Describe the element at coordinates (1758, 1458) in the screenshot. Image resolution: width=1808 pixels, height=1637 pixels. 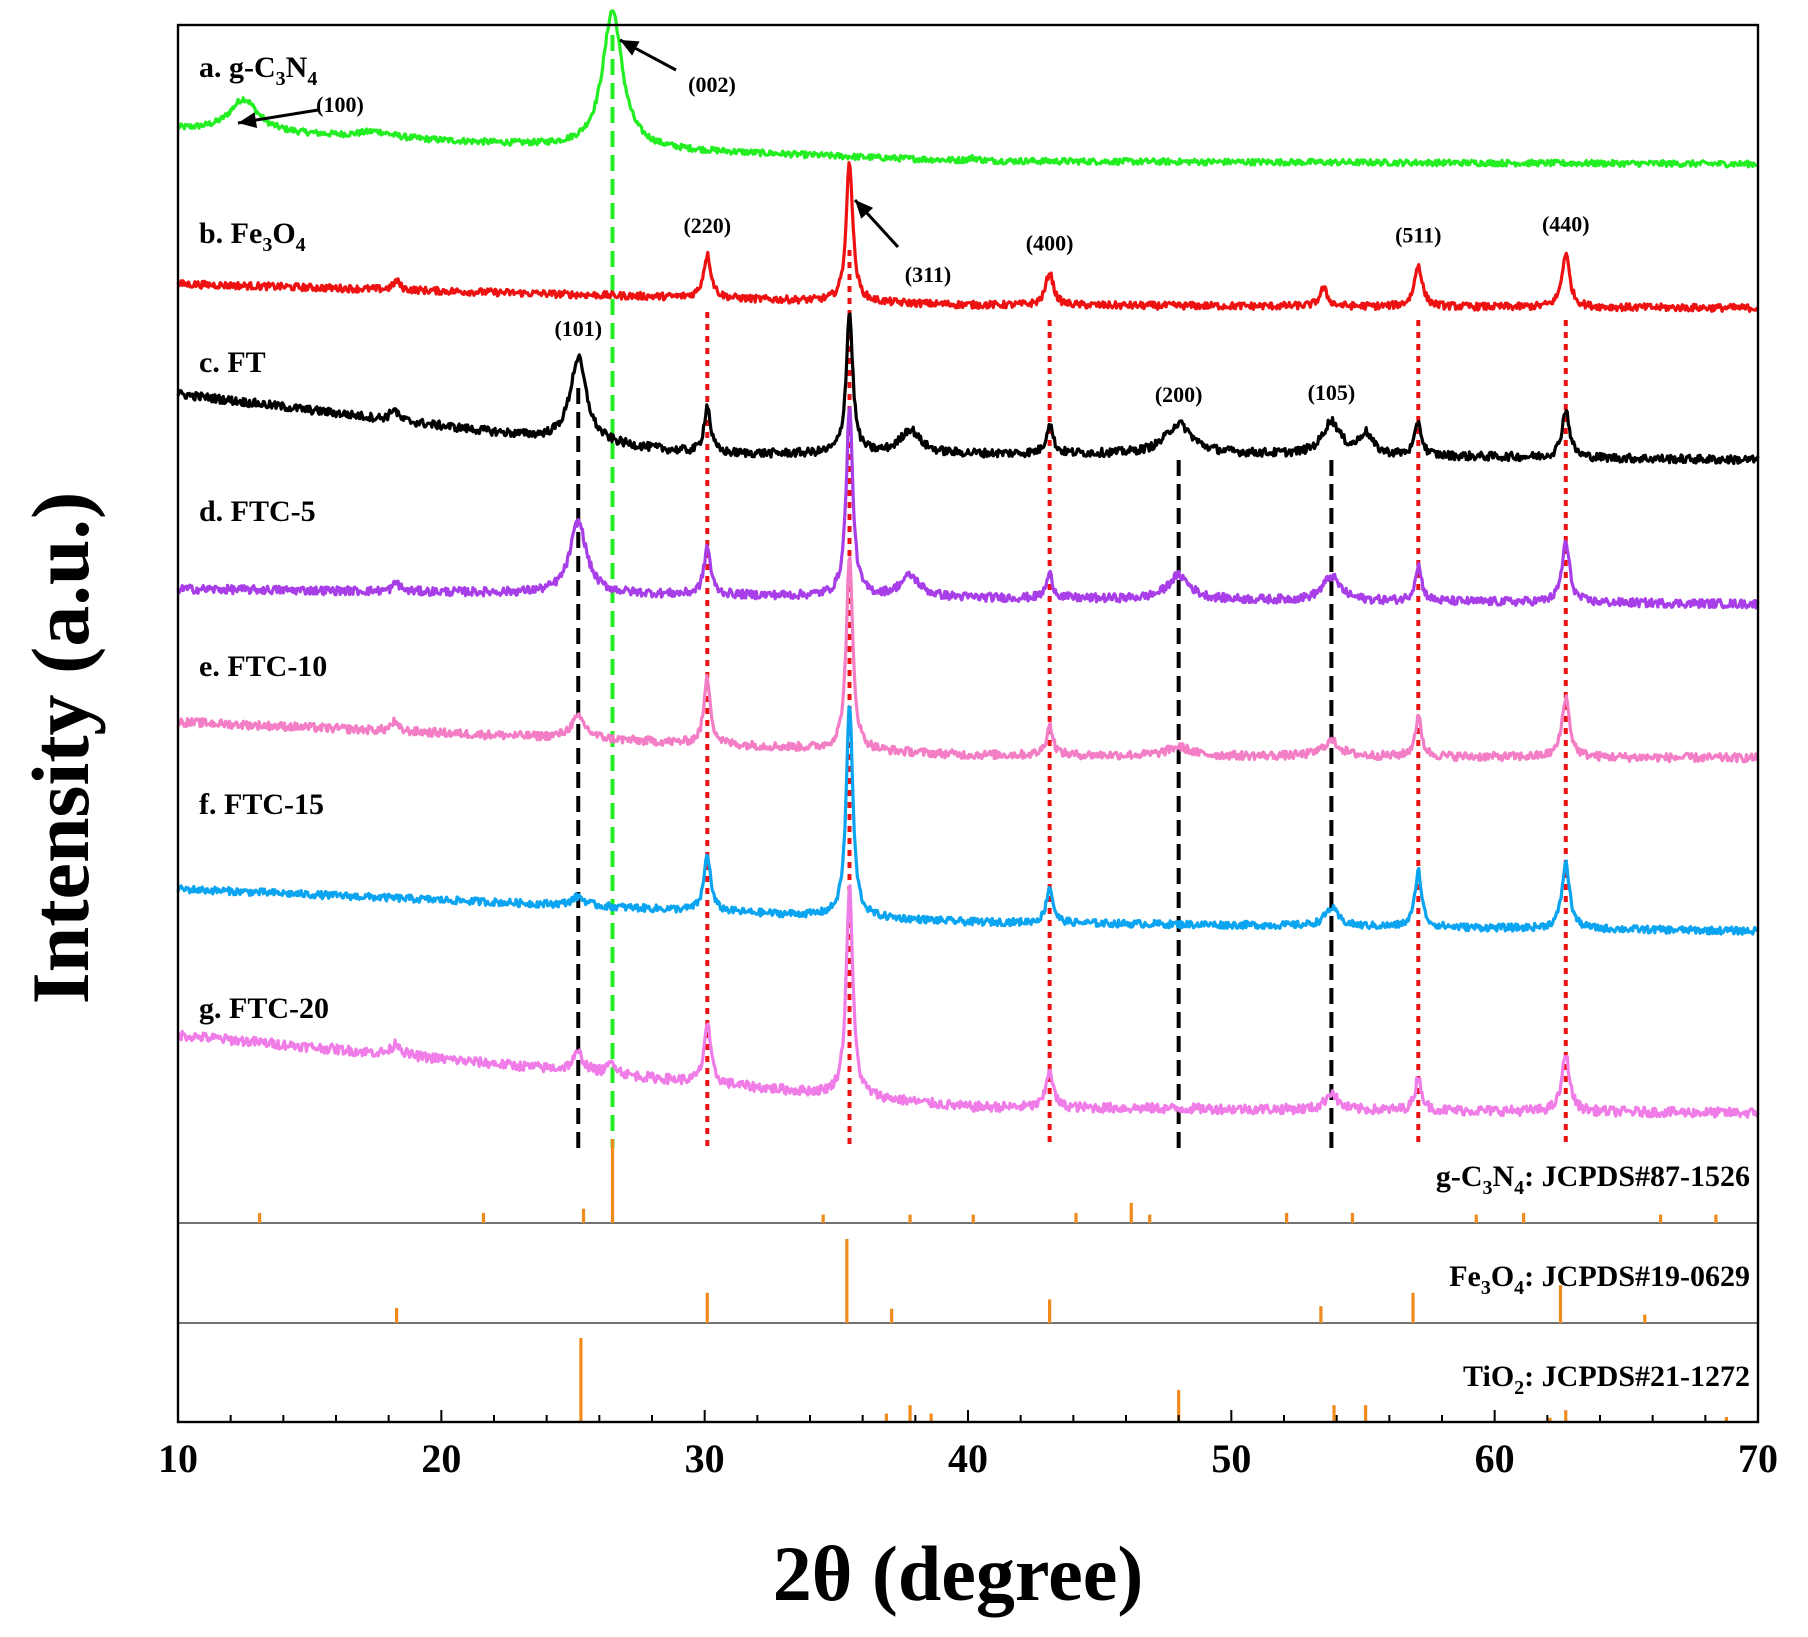
I see `x-tick-label: 70` at that location.